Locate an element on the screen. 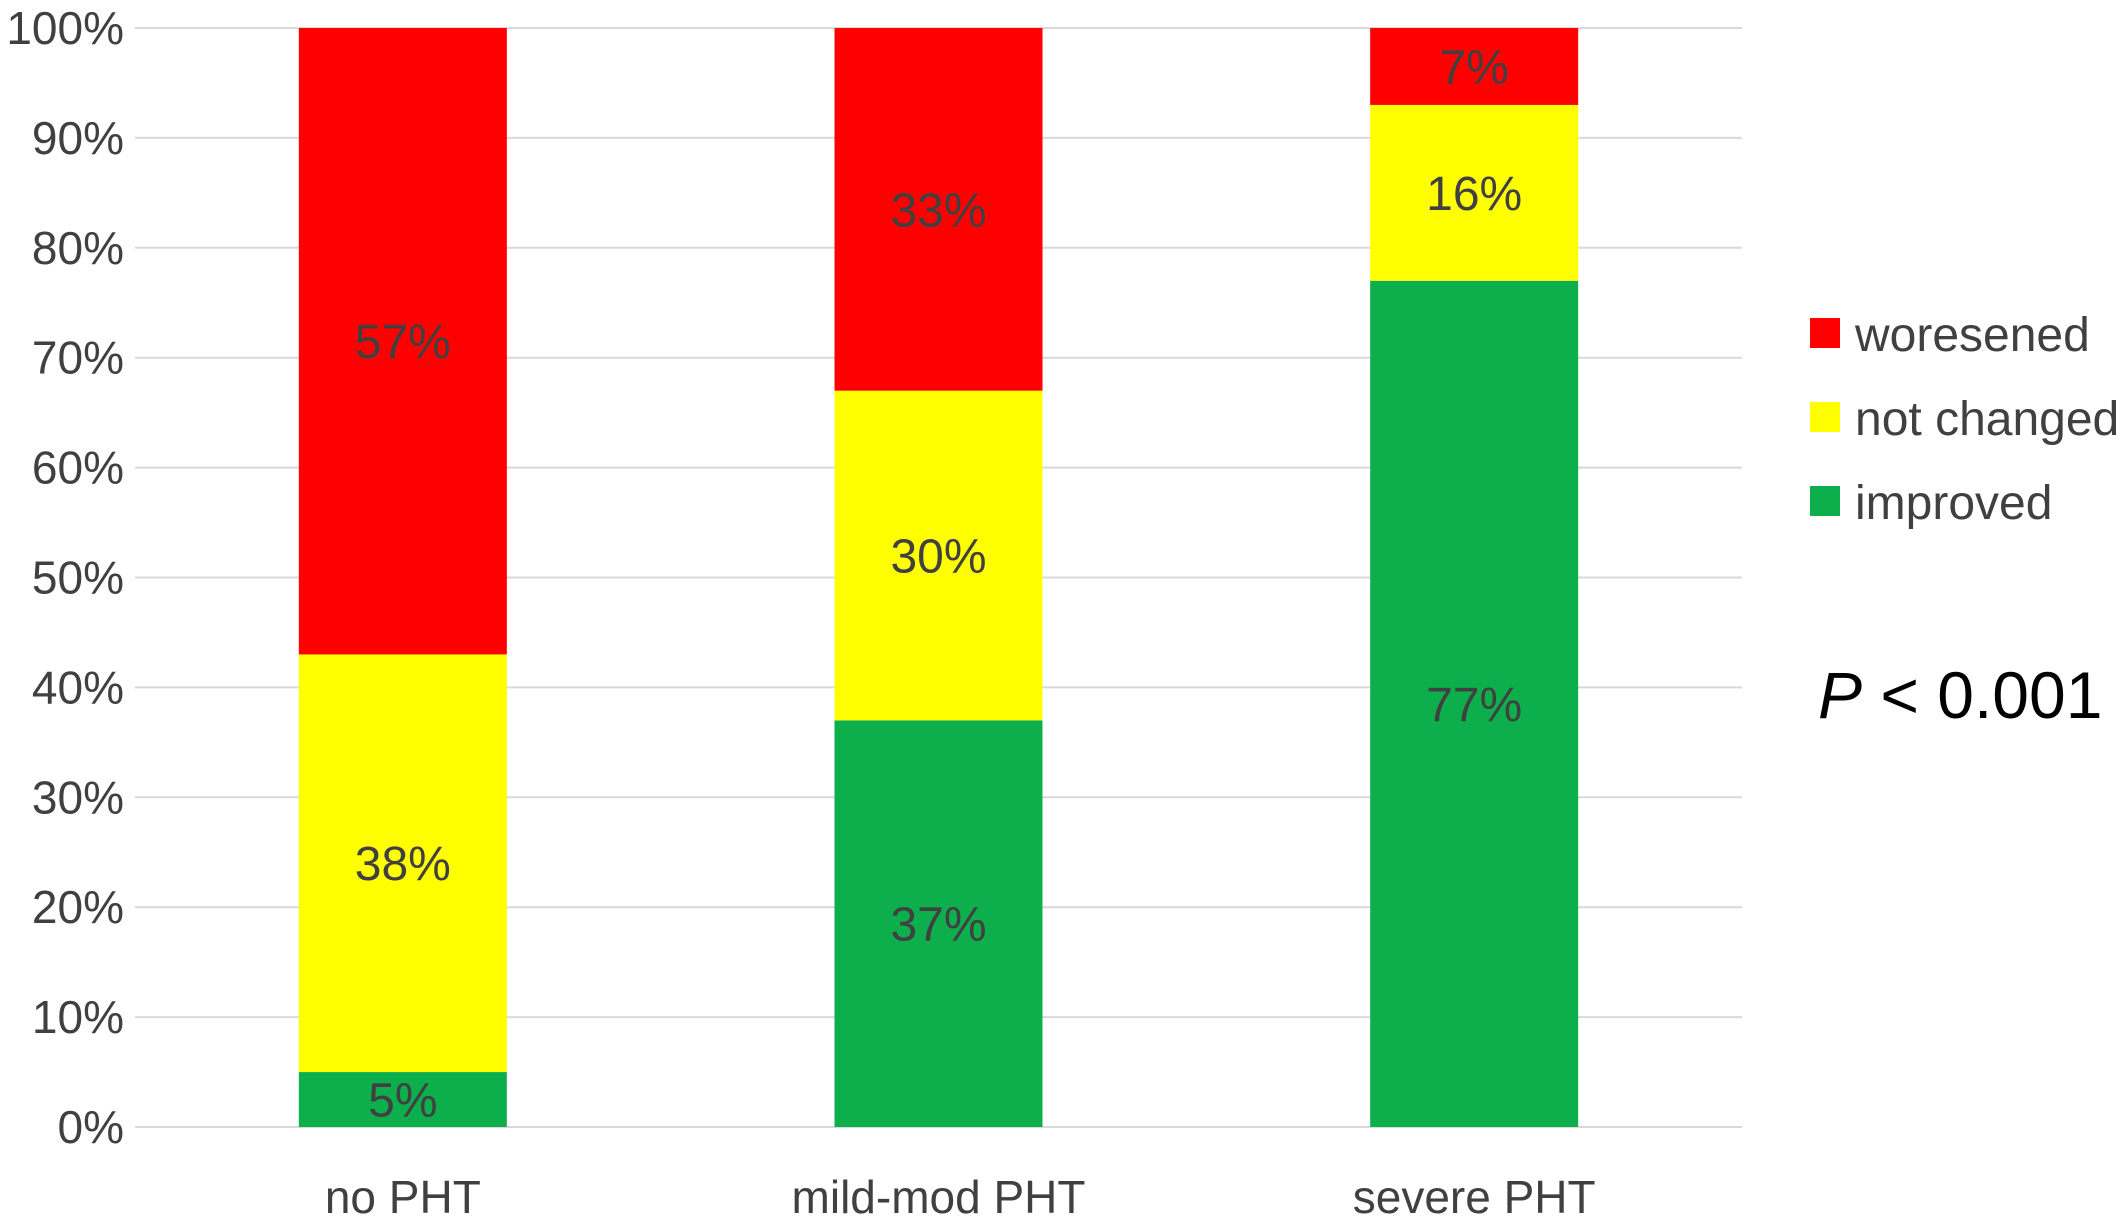  y-tick-label: 0% is located at coordinates (91, 1127).